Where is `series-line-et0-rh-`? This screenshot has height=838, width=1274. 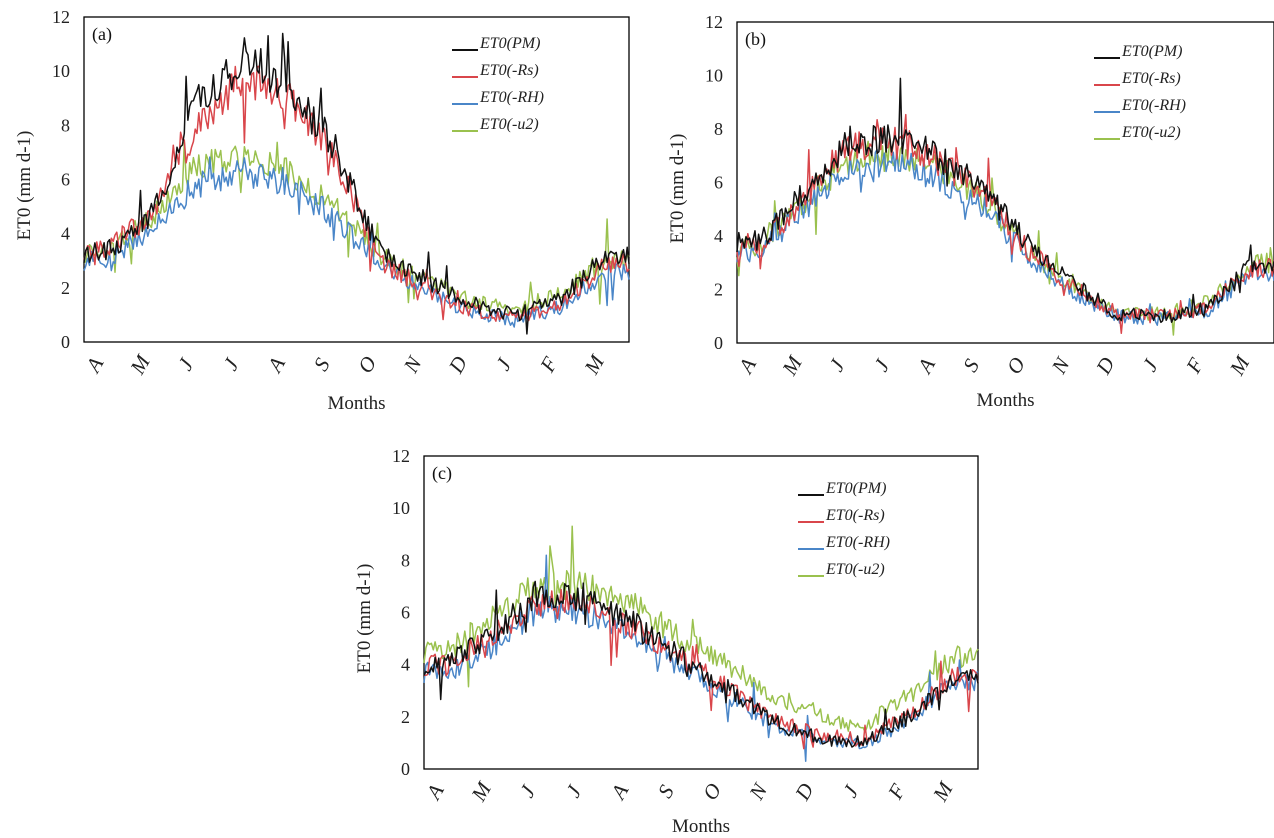
series-line-et0-rh- is located at coordinates (701, 658).